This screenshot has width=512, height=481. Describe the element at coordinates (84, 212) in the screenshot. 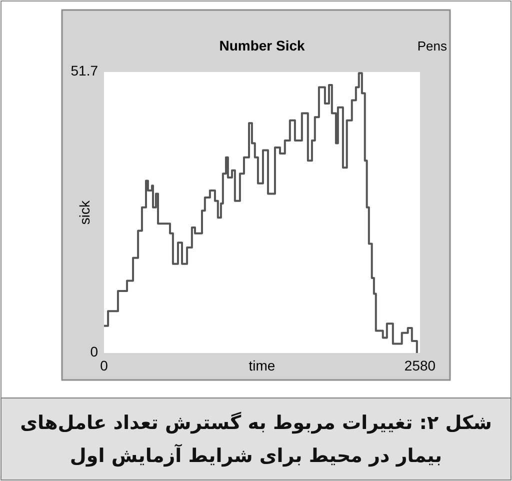

I see `y-axis-title: sick` at that location.